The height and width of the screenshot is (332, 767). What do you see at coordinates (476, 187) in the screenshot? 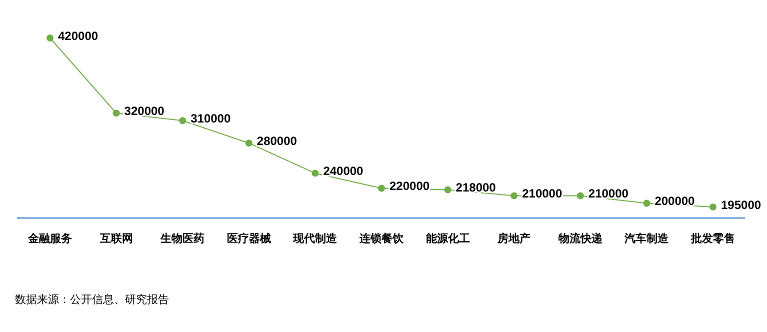
I see `data-label: 218000` at bounding box center [476, 187].